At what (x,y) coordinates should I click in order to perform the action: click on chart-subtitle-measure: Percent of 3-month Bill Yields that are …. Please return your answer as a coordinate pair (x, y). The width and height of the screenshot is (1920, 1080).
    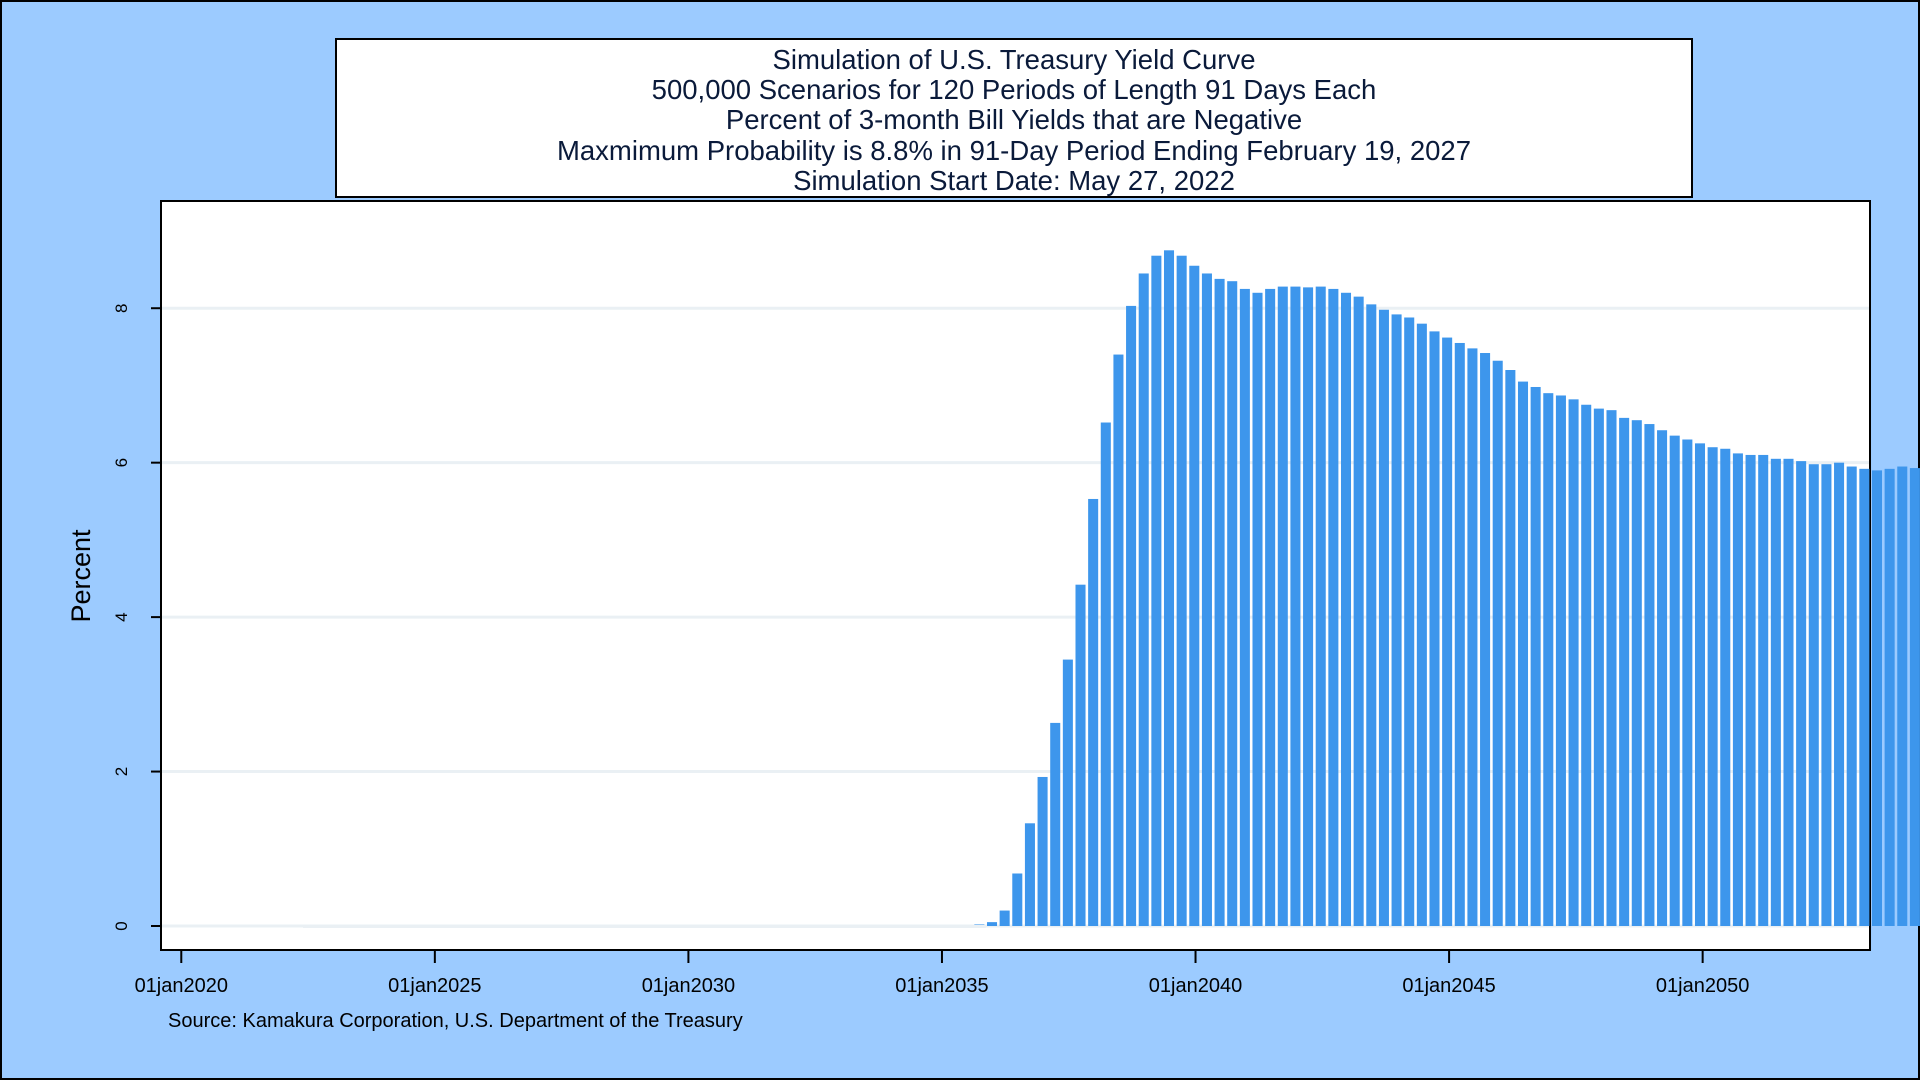
    Looking at the image, I should click on (1014, 120).